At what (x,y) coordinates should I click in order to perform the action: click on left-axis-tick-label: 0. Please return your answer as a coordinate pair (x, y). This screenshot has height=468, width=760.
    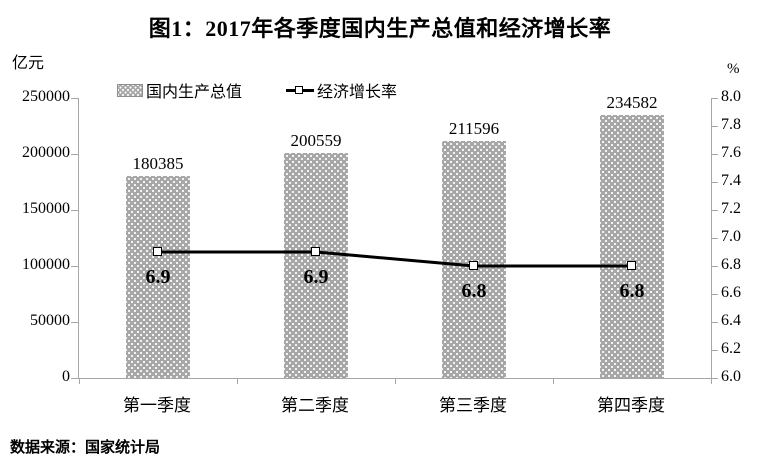
    Looking at the image, I should click on (66, 376).